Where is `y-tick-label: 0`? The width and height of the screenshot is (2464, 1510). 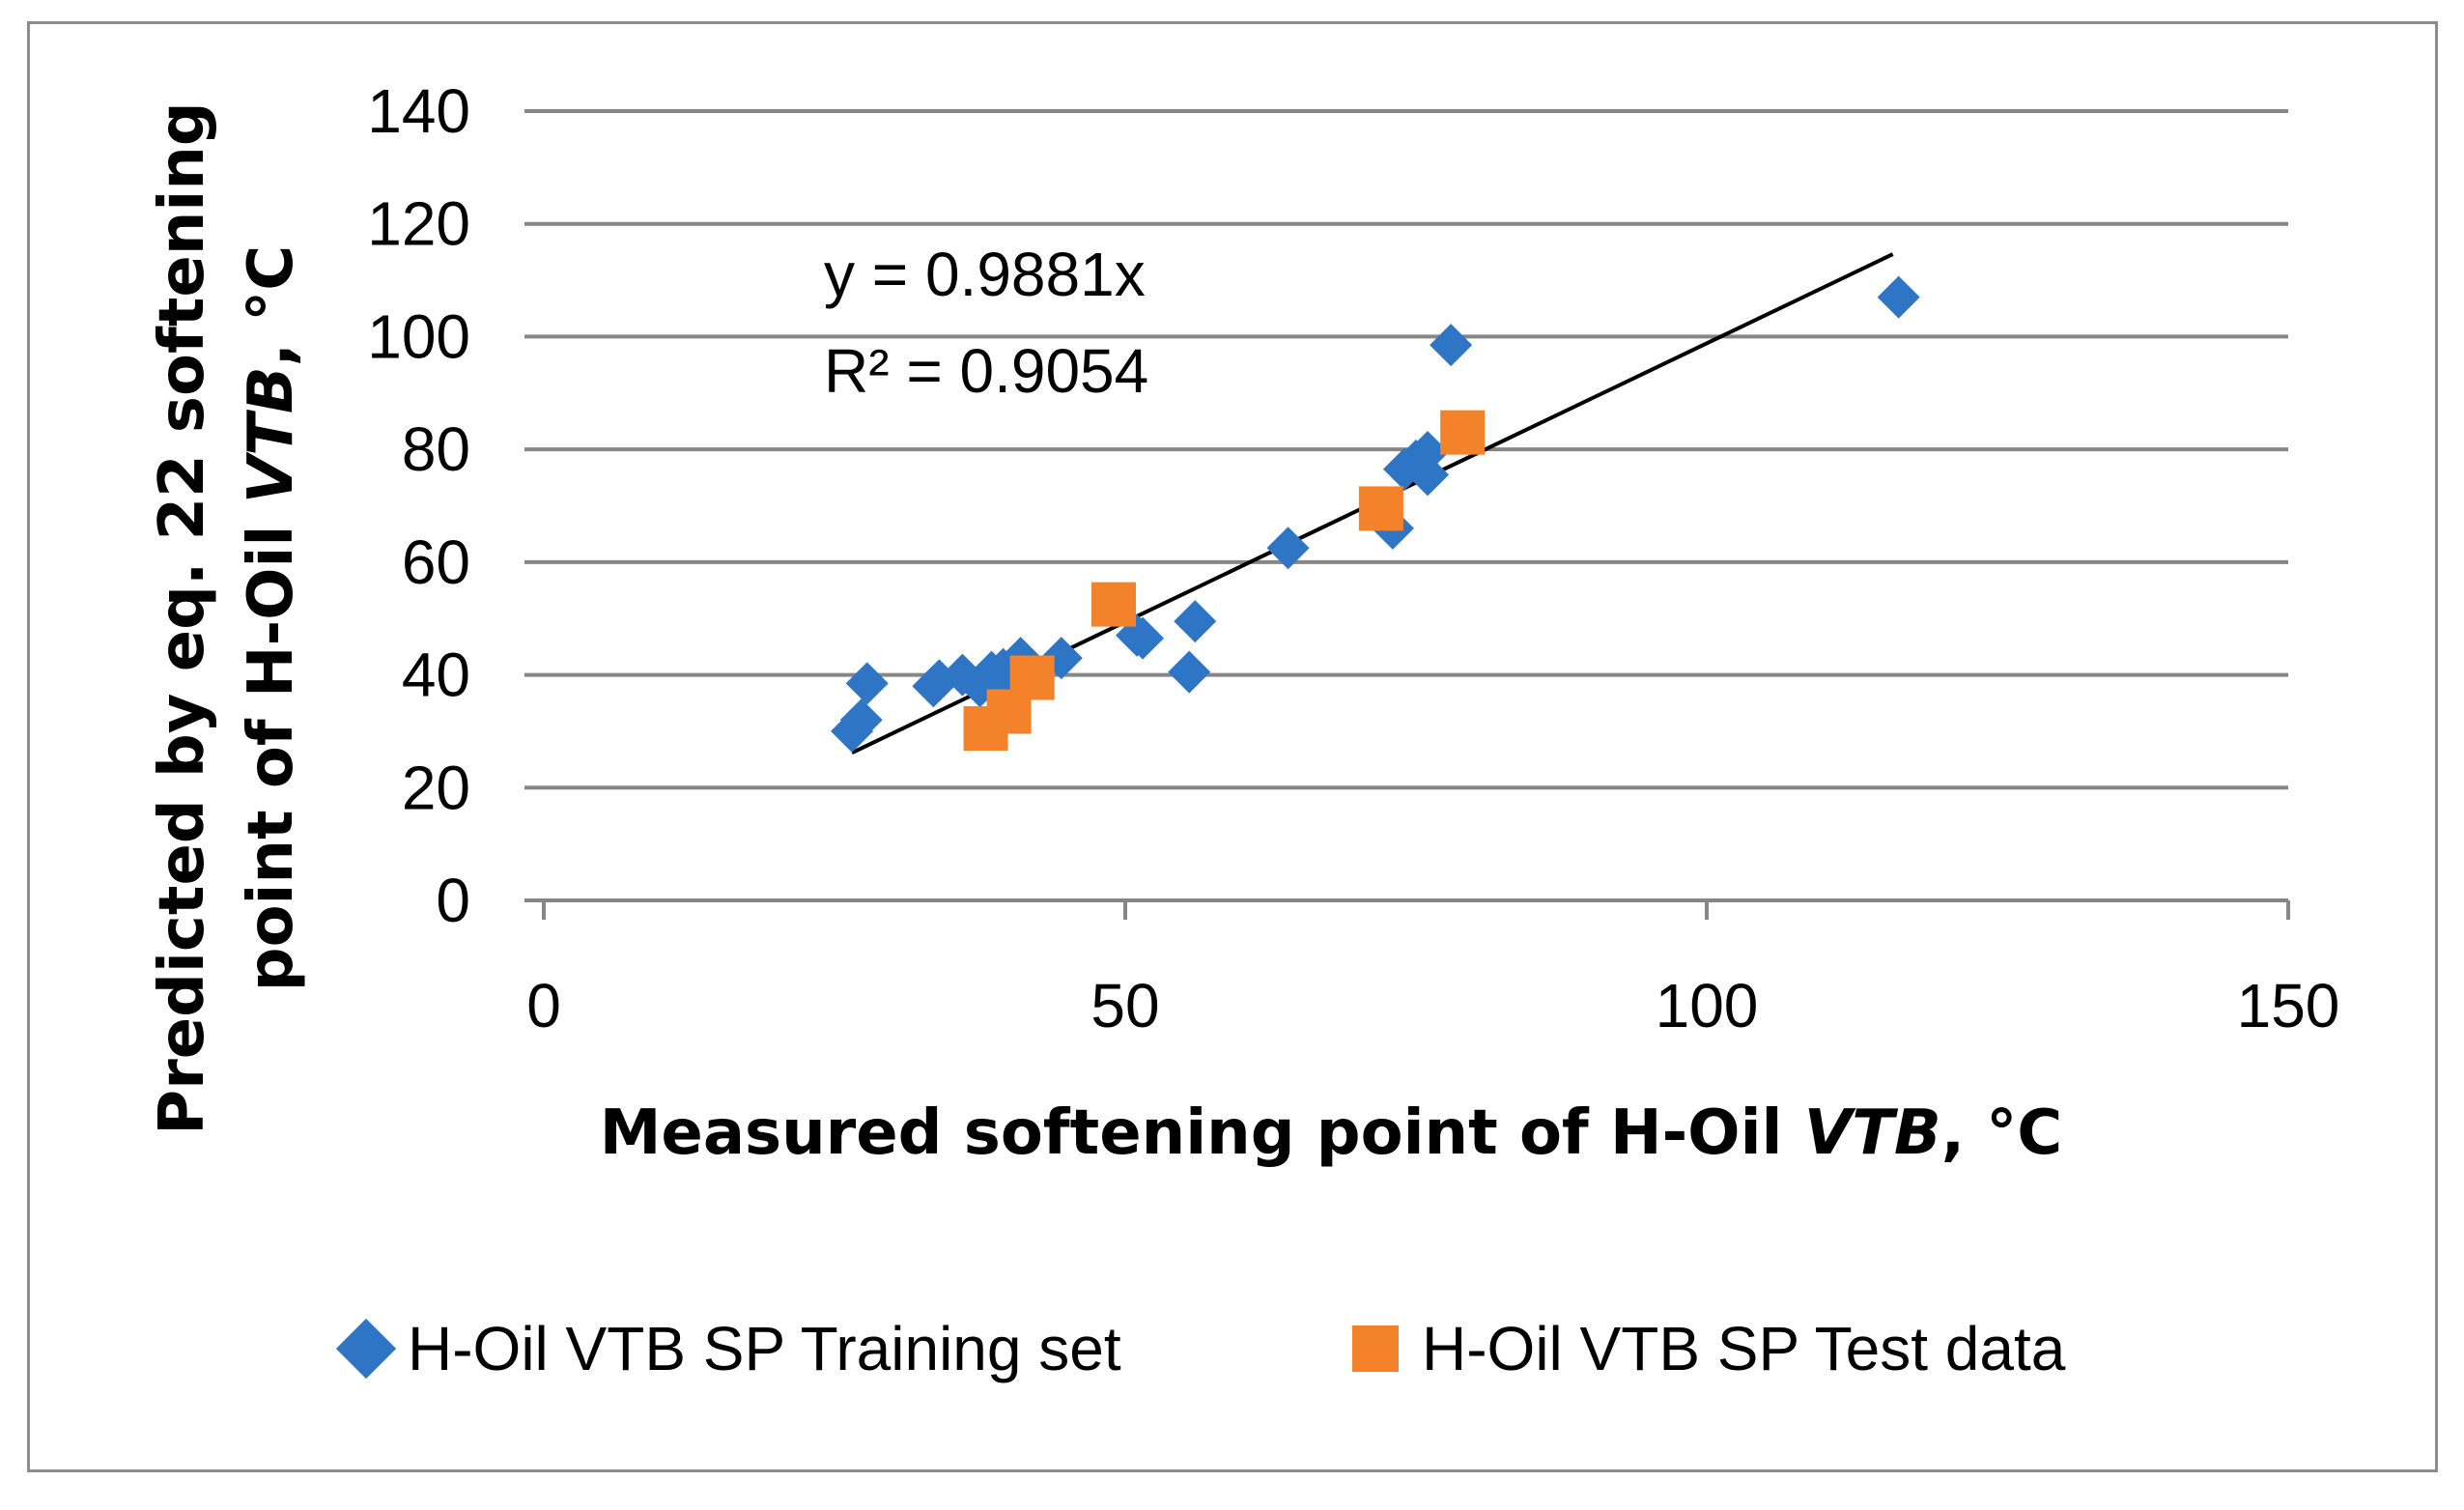
y-tick-label: 0 is located at coordinates (453, 900).